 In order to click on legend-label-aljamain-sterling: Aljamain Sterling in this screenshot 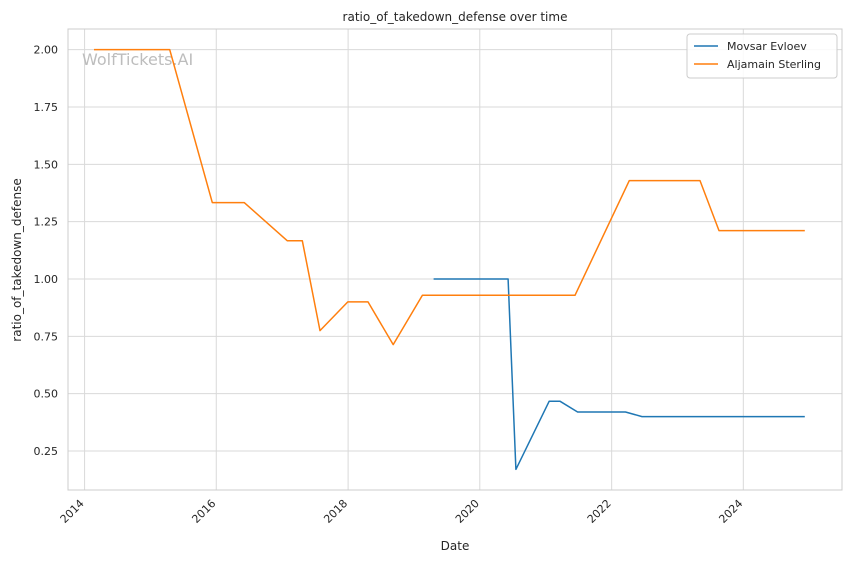, I will do `click(774, 64)`.